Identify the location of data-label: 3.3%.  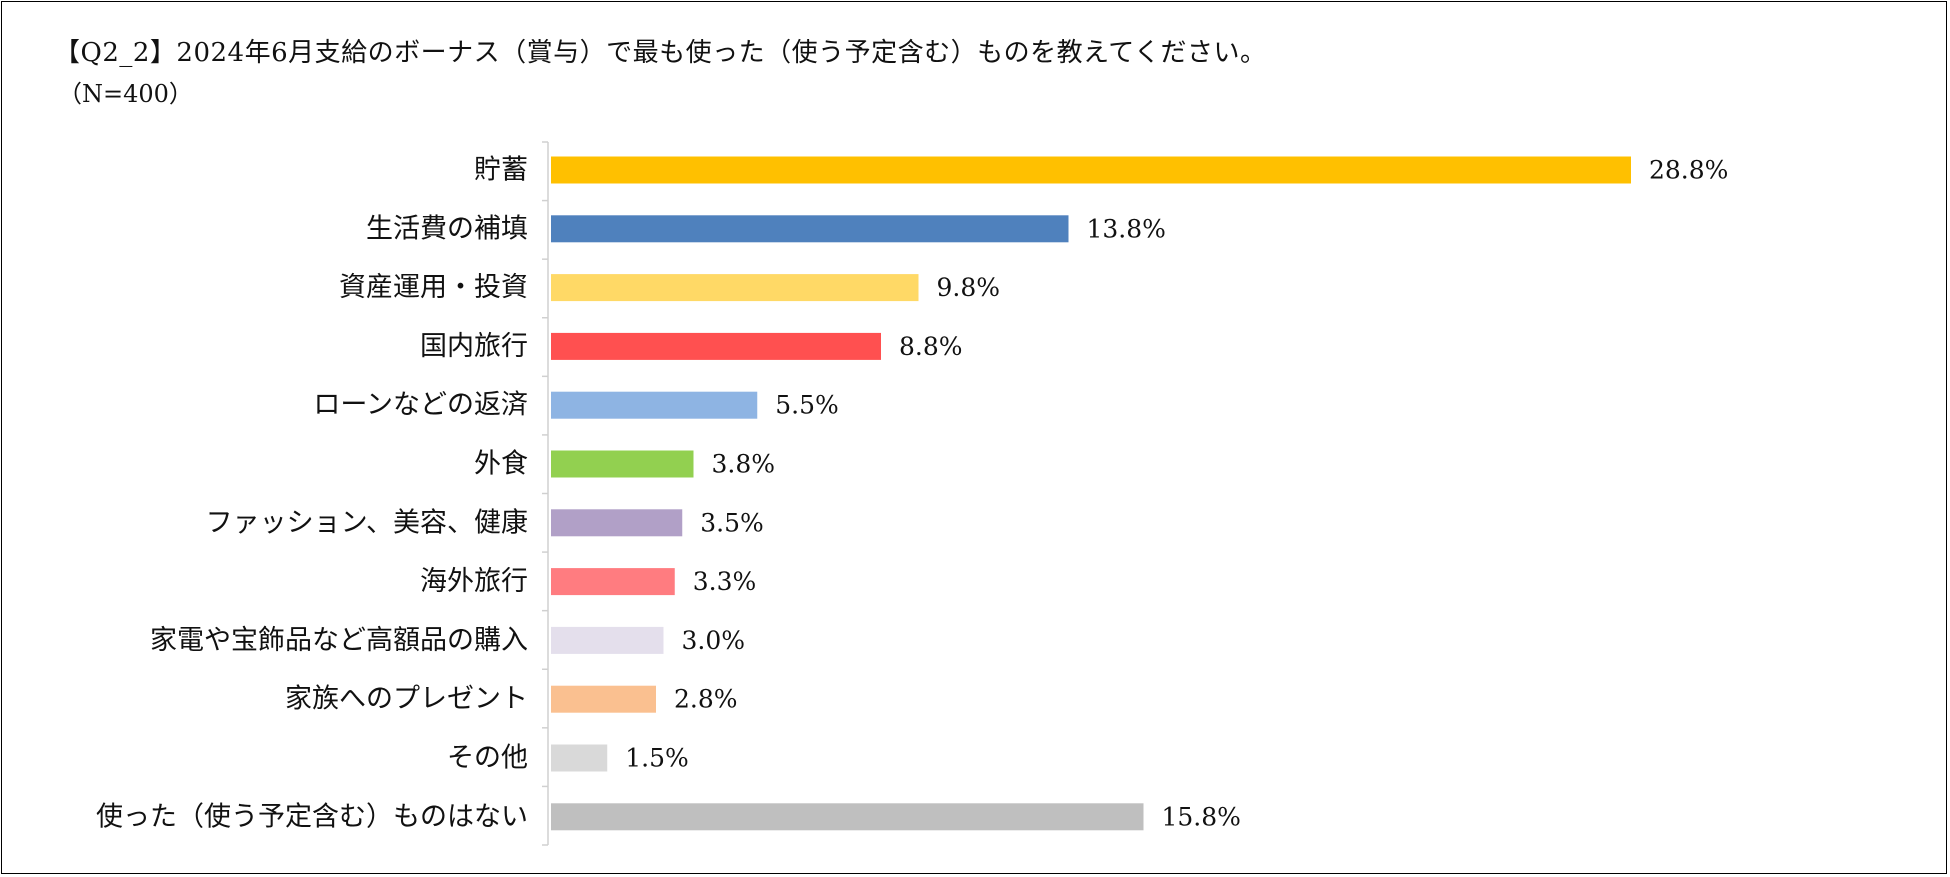
(725, 581).